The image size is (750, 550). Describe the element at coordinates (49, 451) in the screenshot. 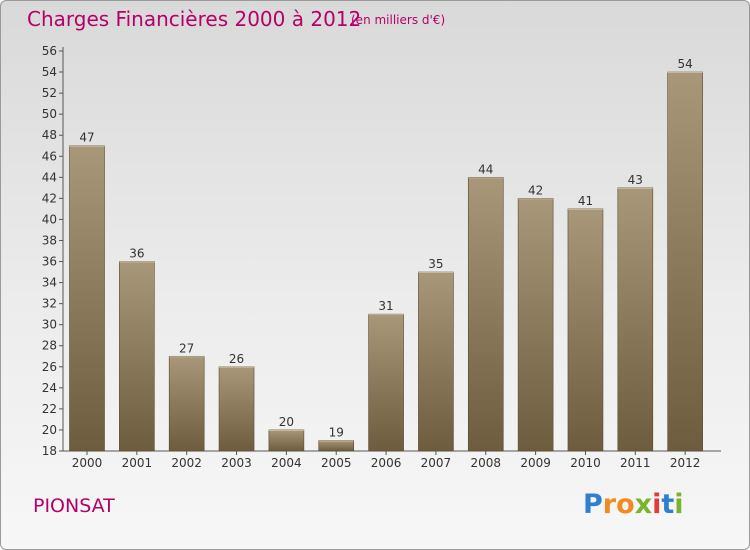

I see `y-tick-label: 18` at that location.